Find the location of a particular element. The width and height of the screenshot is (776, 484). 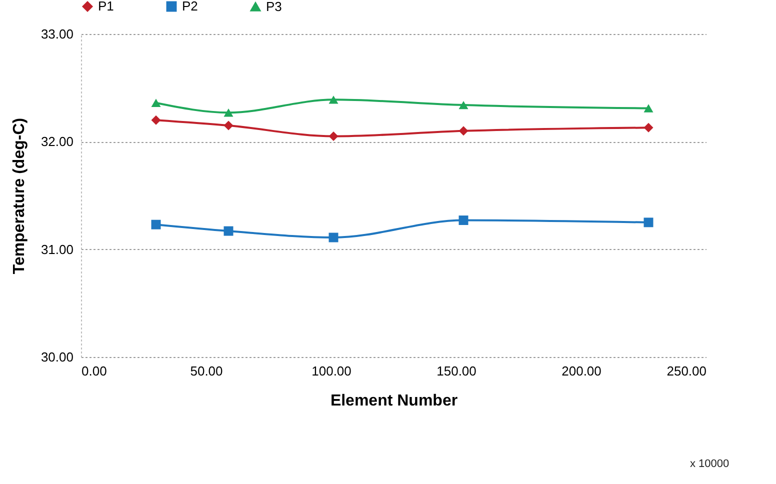

x-tick-label: 50.00 is located at coordinates (206, 371).